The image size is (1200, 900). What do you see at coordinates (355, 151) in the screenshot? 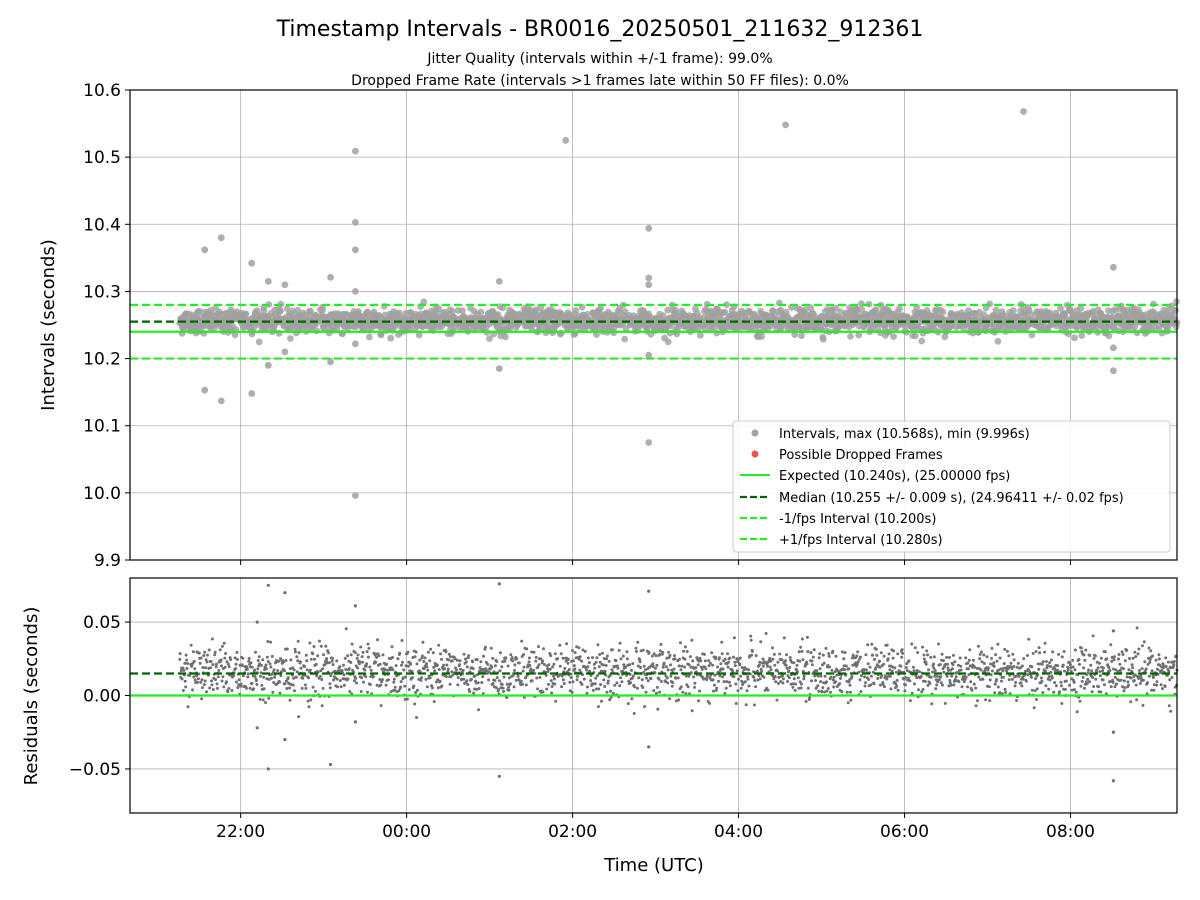
I see `interval-outlier-point` at bounding box center [355, 151].